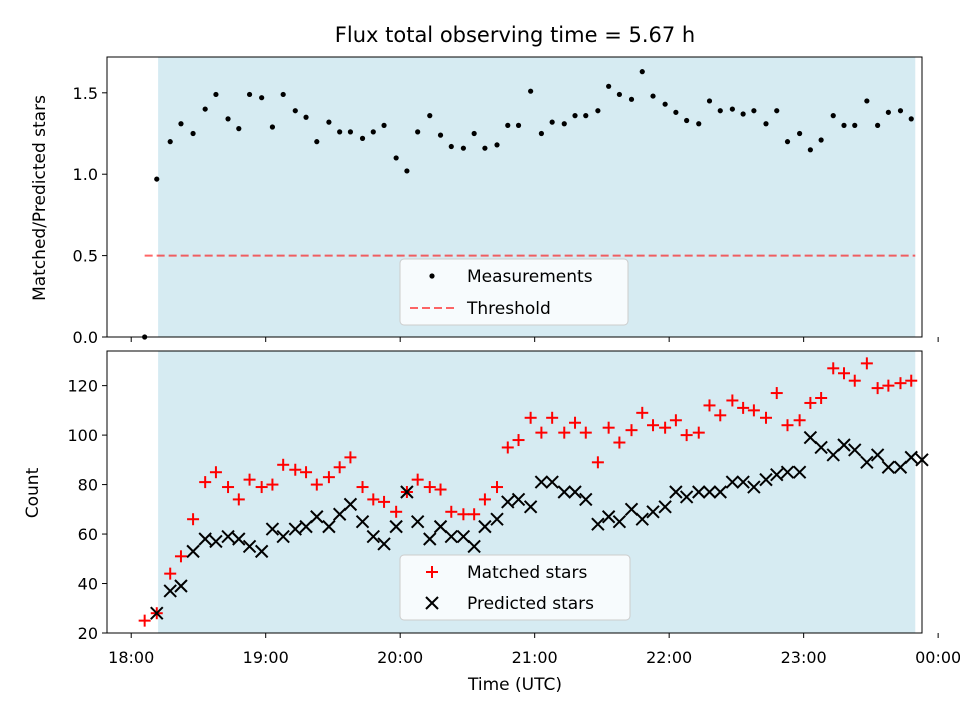 The width and height of the screenshot is (960, 720). What do you see at coordinates (530, 604) in the screenshot?
I see `predicted-legend-label: Predicted stars` at bounding box center [530, 604].